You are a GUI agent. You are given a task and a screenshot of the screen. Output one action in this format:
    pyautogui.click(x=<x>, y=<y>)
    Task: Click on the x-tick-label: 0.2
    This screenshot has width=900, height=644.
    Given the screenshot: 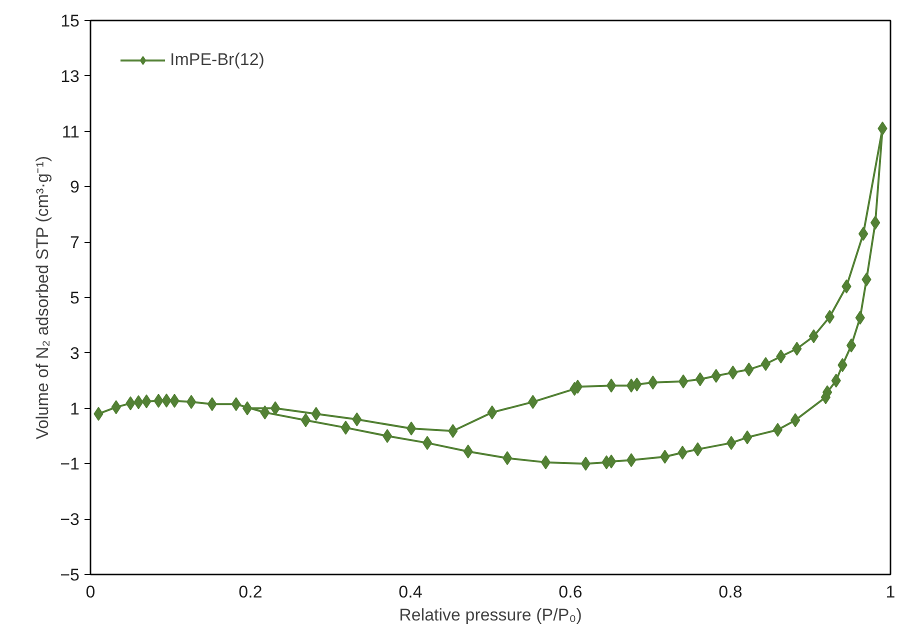 What is the action you would take?
    pyautogui.click(x=250, y=592)
    